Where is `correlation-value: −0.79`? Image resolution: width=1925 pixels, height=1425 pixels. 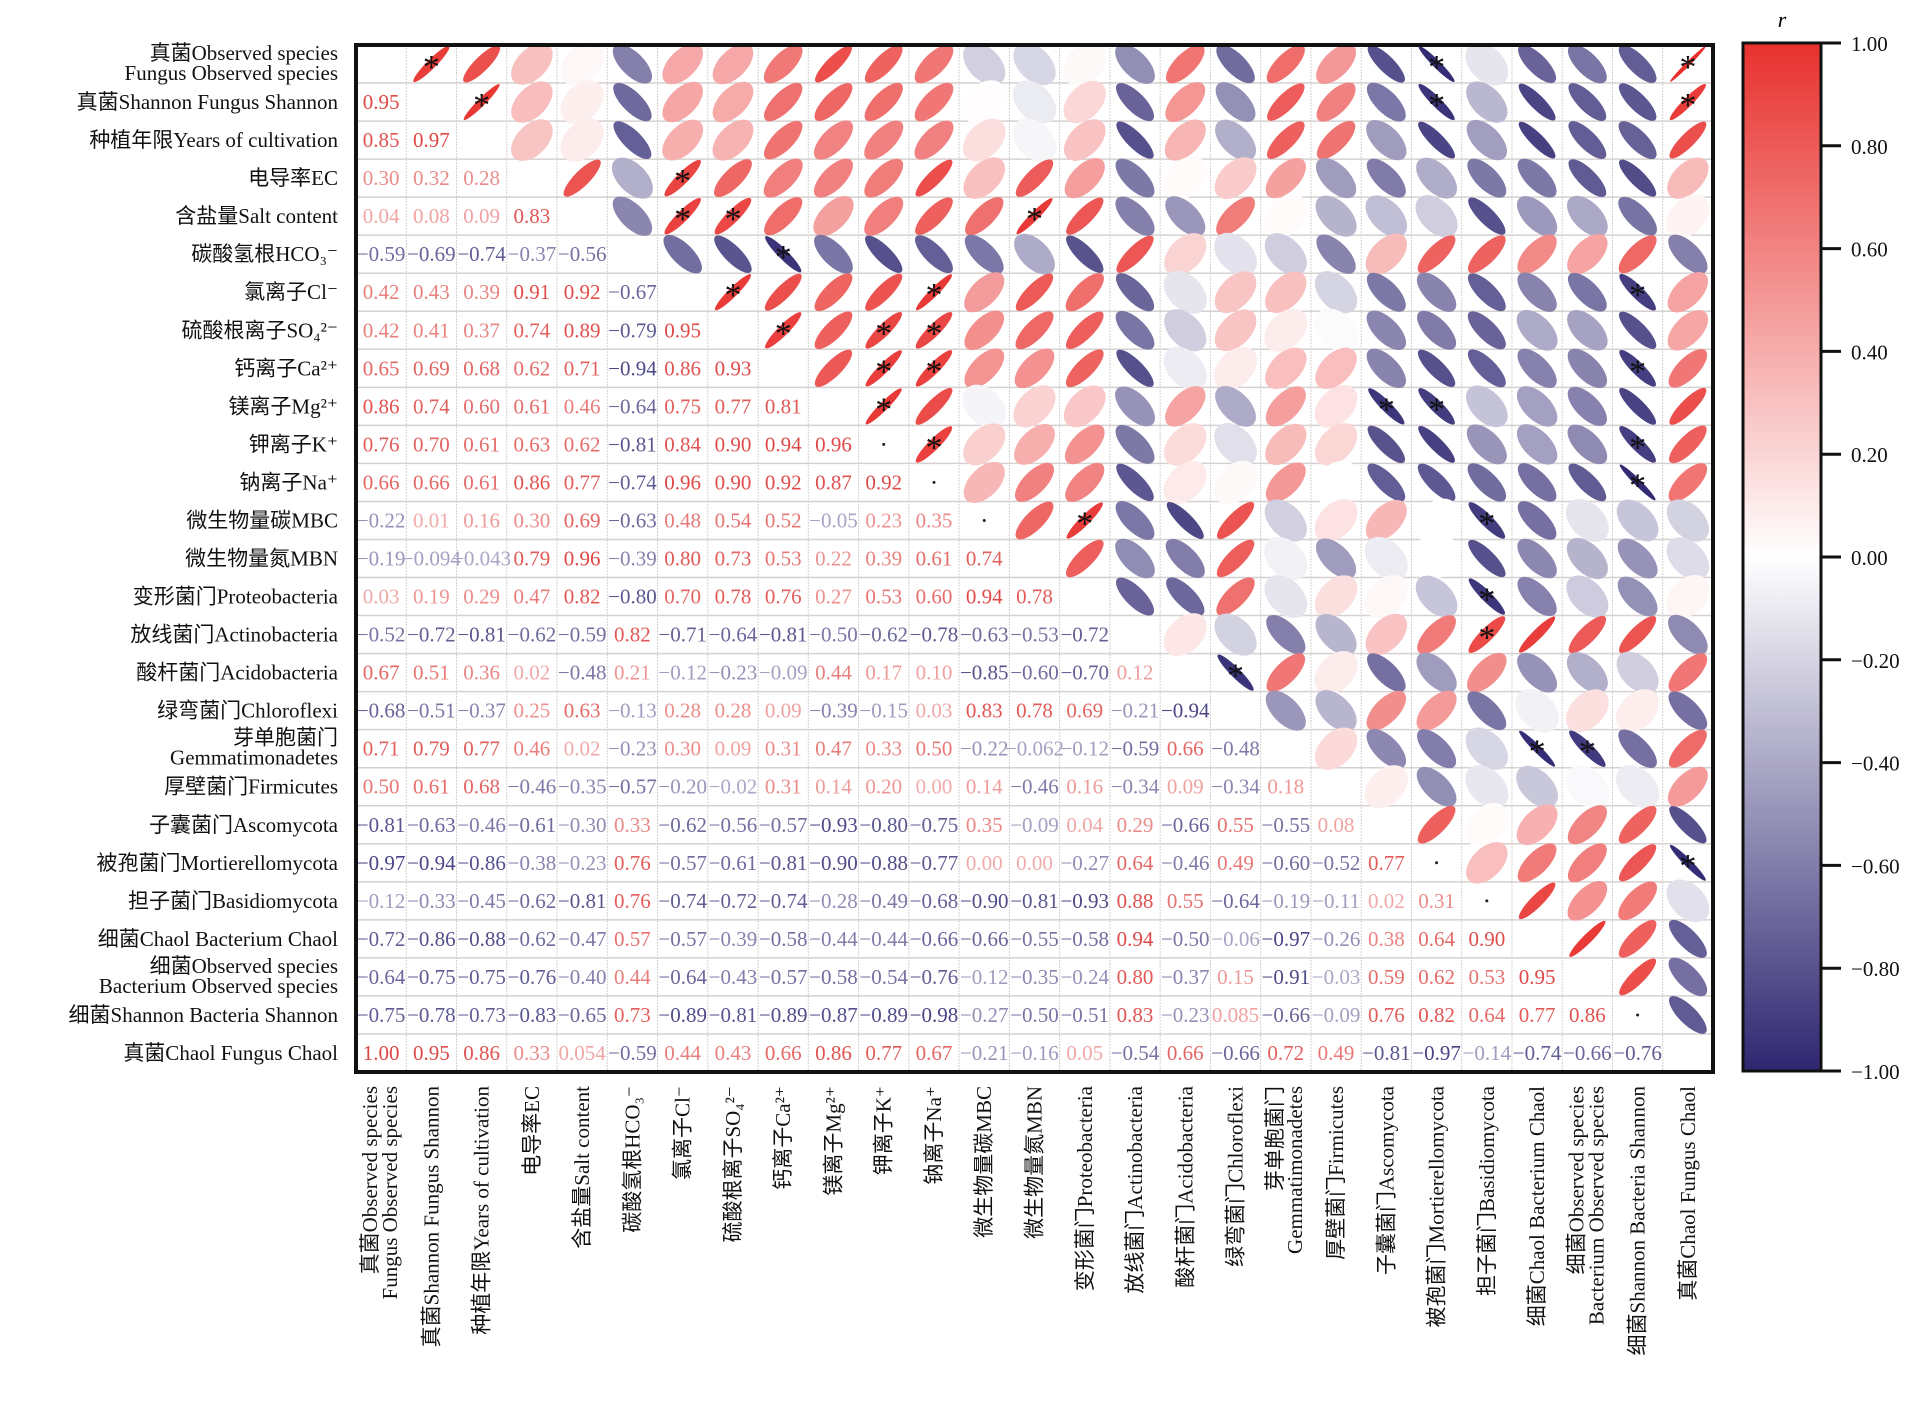 correlation-value: −0.79 is located at coordinates (632, 330).